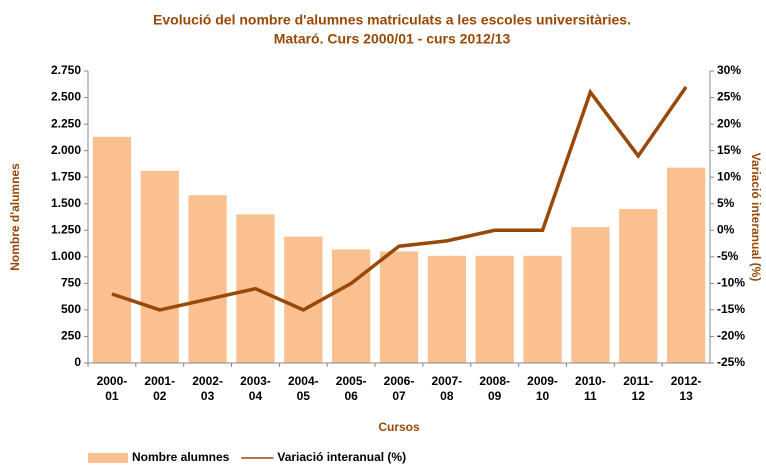  I want to click on x-axis-title: Cursos, so click(399, 427).